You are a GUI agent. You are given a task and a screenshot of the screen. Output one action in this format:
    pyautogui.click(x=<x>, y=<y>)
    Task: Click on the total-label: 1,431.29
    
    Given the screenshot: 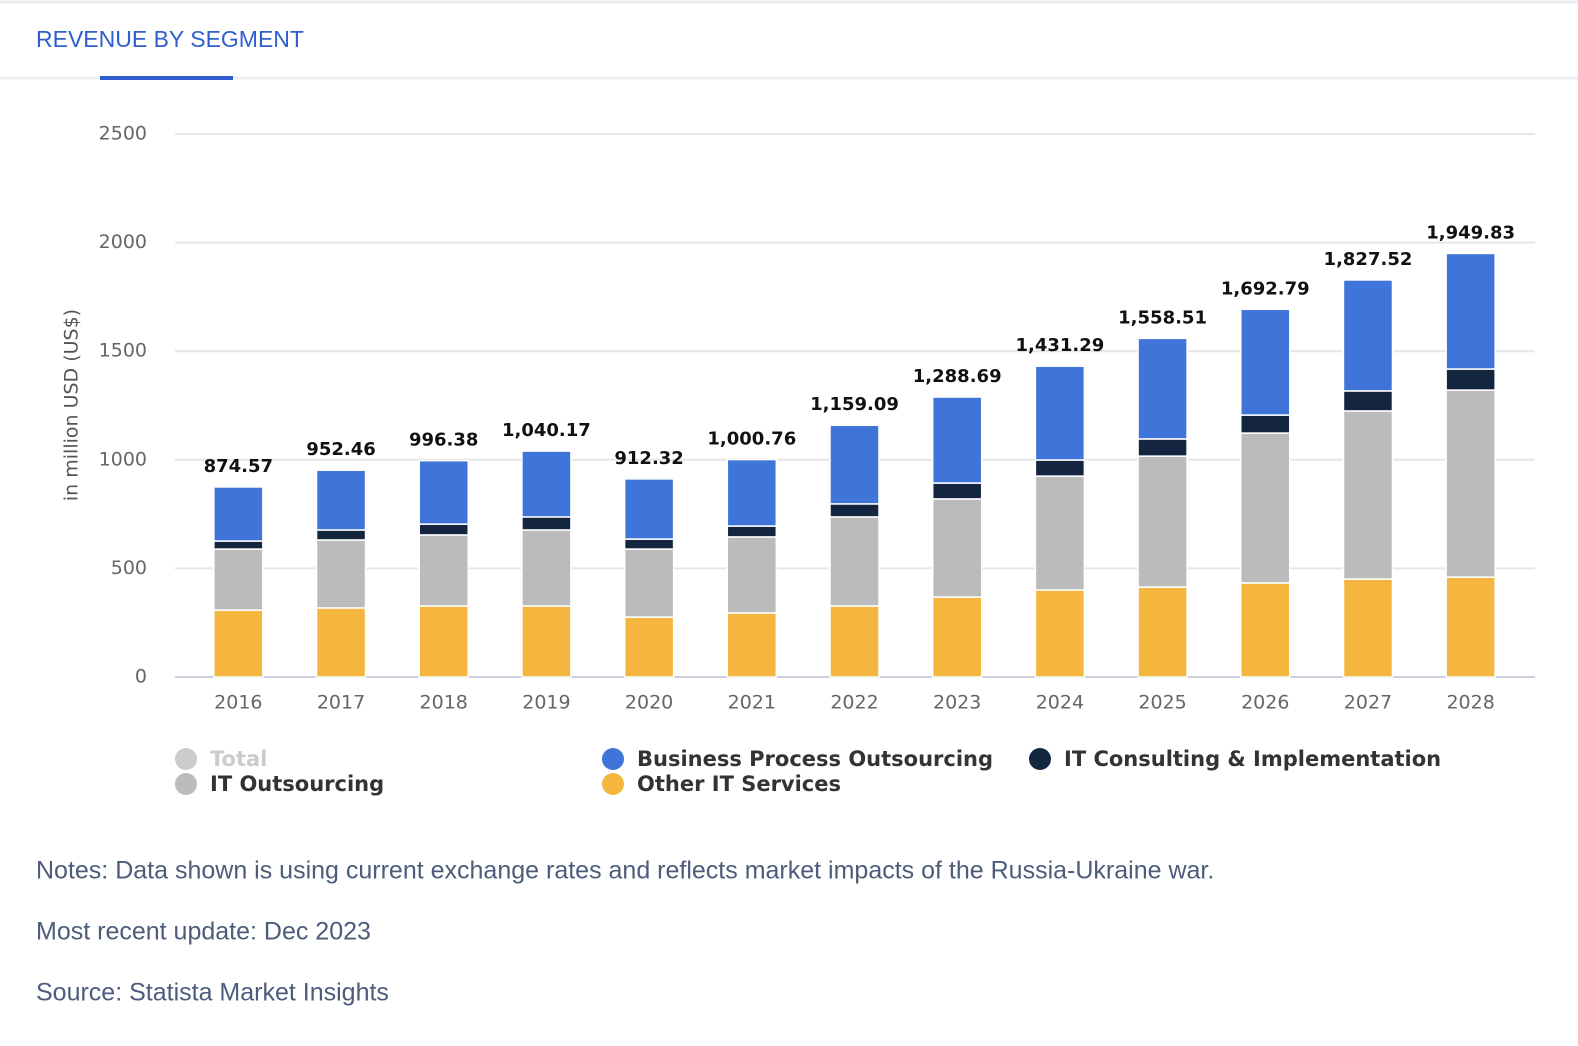 What is the action you would take?
    pyautogui.click(x=1059, y=345)
    